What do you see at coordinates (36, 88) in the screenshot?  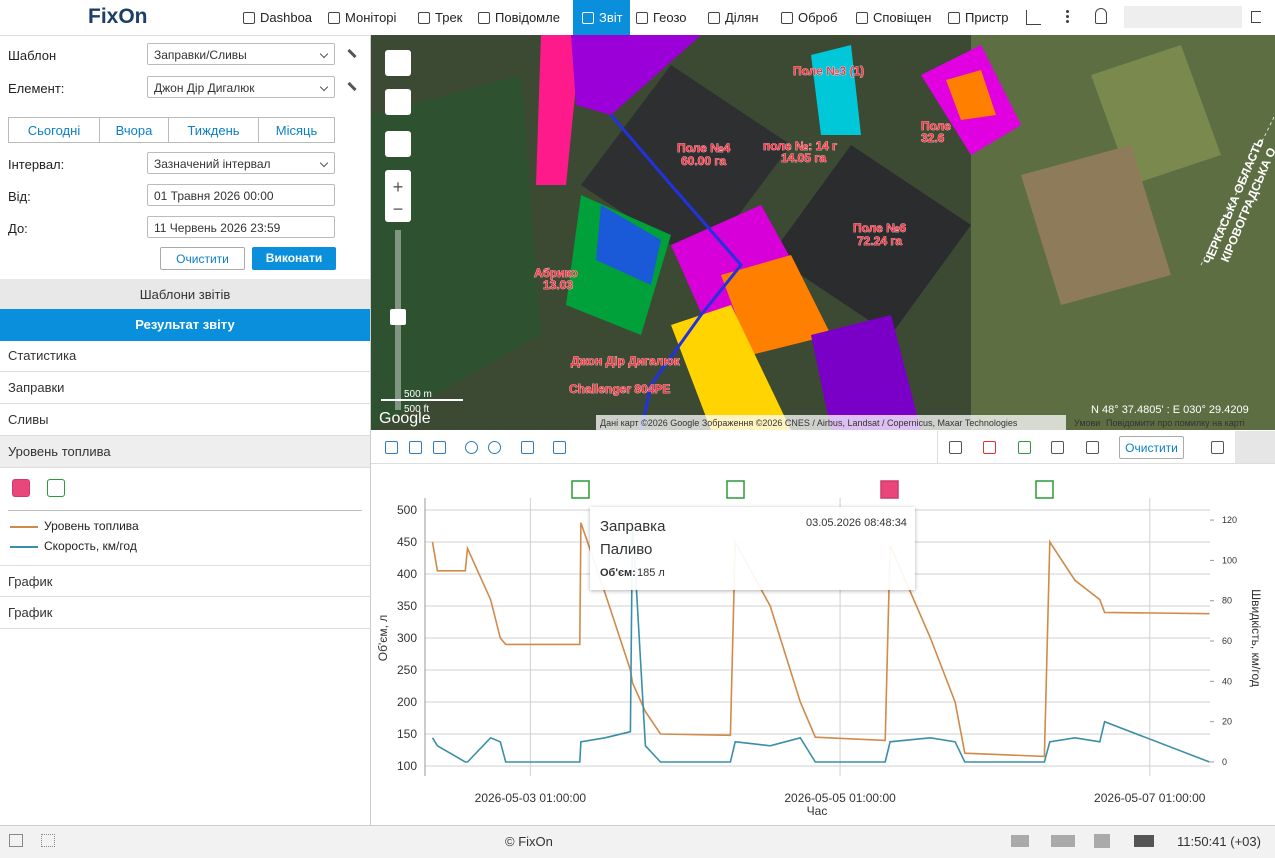 I see `label: Елемент:` at bounding box center [36, 88].